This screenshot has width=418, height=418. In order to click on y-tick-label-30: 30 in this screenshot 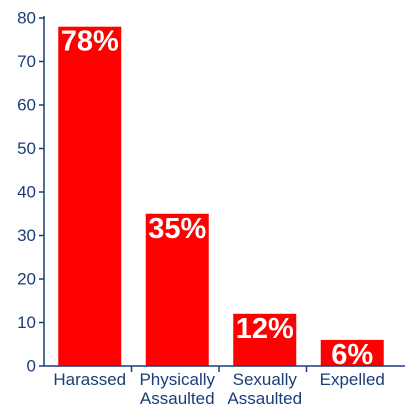, I will do `click(26, 235)`.